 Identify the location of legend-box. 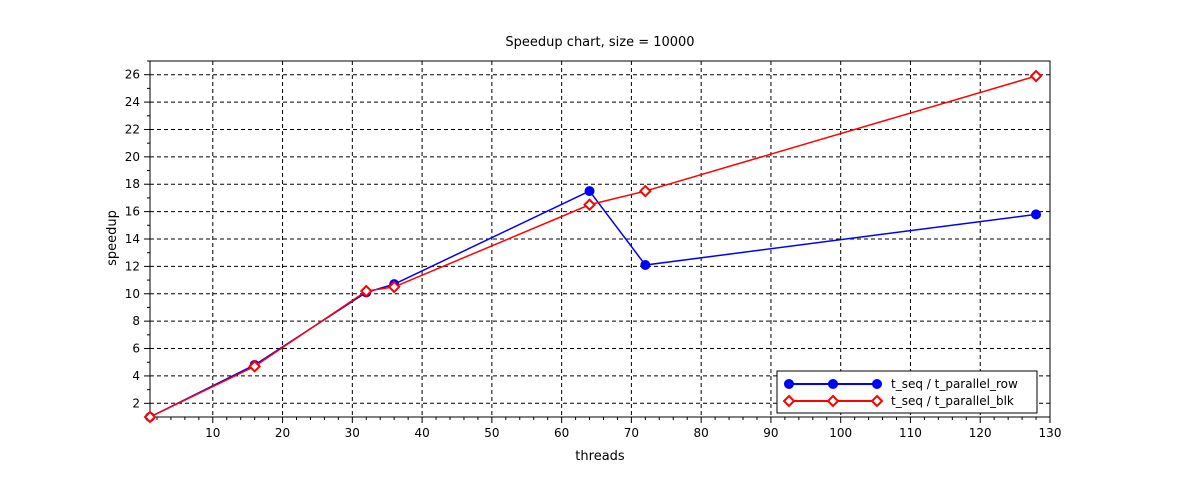
(907, 392).